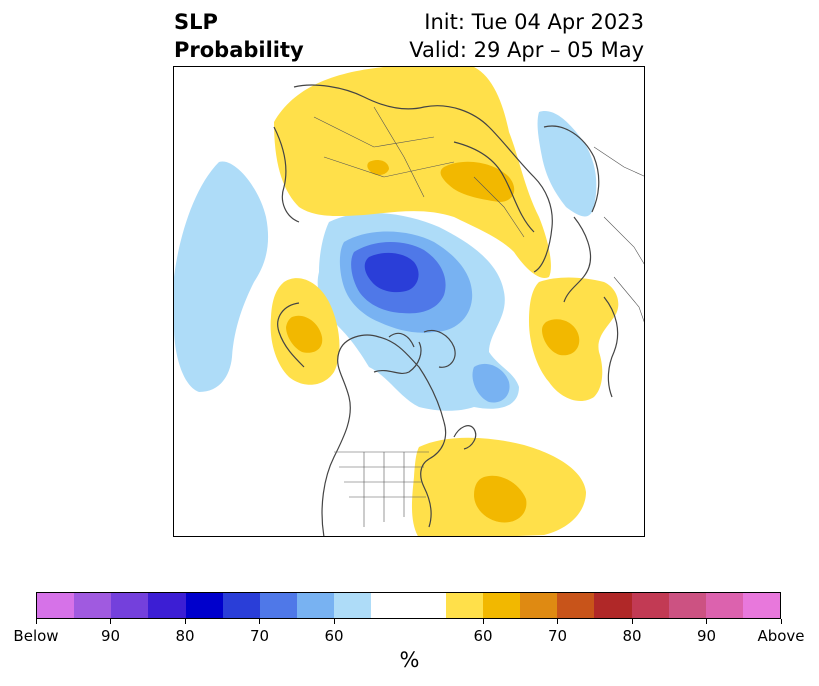  Describe the element at coordinates (239, 50) in the screenshot. I see `title-product: Probability` at that location.